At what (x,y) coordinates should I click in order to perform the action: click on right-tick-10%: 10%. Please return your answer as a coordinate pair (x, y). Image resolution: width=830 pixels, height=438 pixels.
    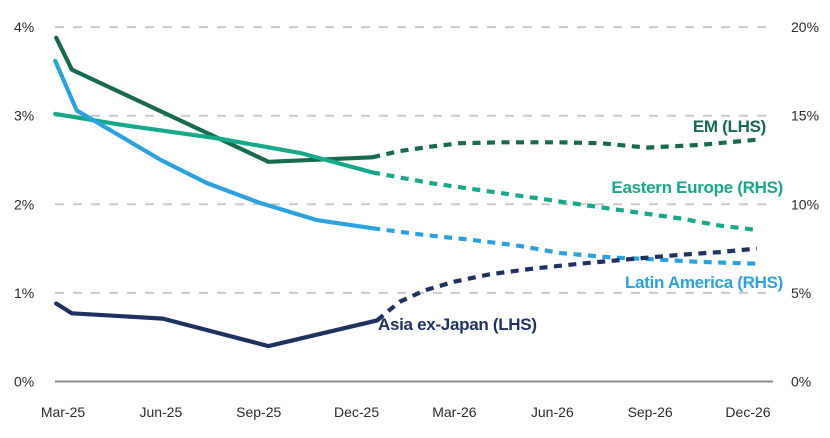
    Looking at the image, I should click on (805, 204).